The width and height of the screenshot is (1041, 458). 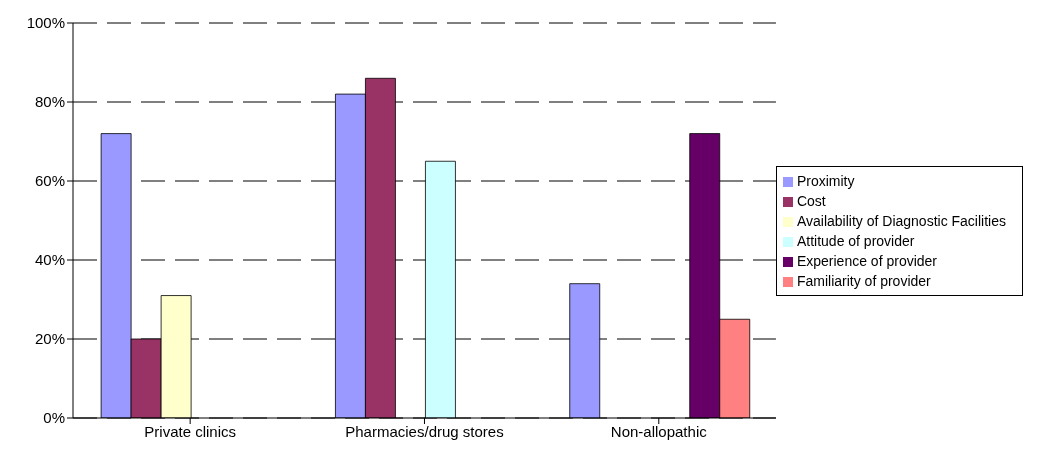 I want to click on y-tick-label: 0%, so click(x=54, y=418).